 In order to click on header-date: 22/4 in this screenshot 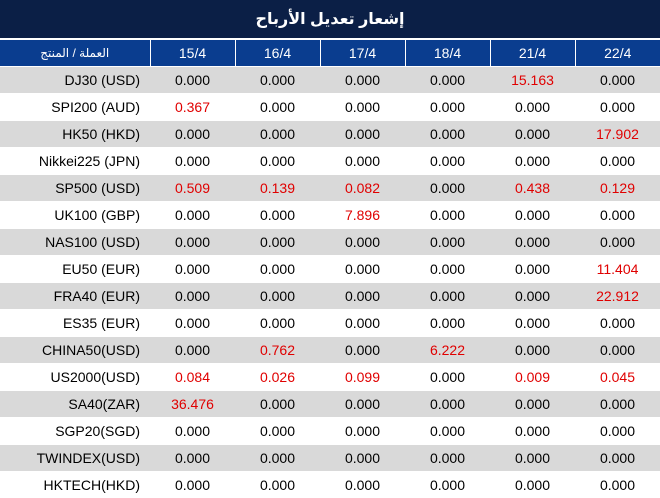, I will do `click(617, 53)`.